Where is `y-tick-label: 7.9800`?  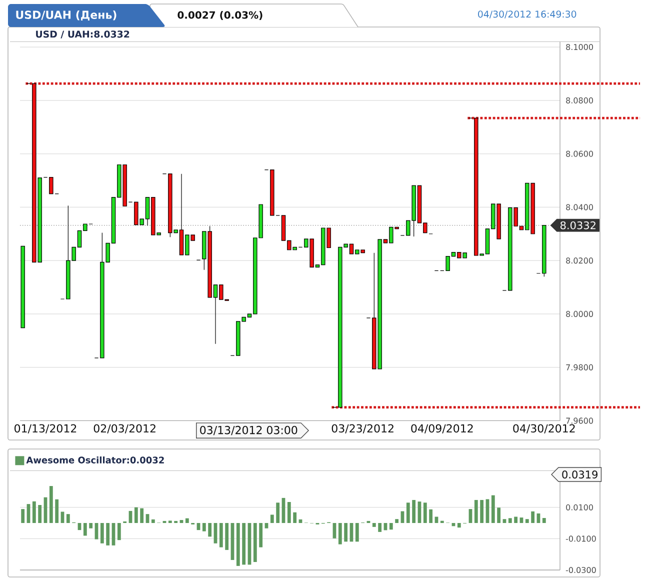 y-tick-label: 7.9800 is located at coordinates (579, 367).